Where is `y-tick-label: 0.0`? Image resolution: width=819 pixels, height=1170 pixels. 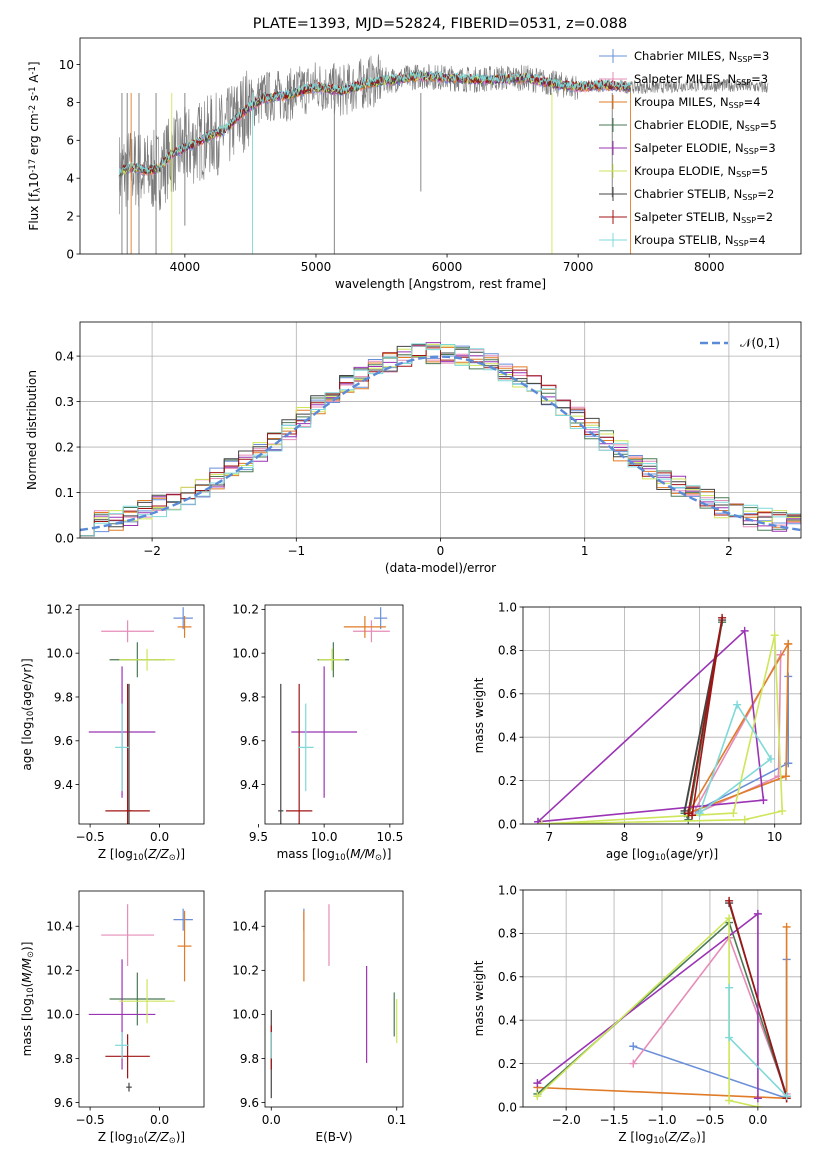 y-tick-label: 0.0 is located at coordinates (507, 1107).